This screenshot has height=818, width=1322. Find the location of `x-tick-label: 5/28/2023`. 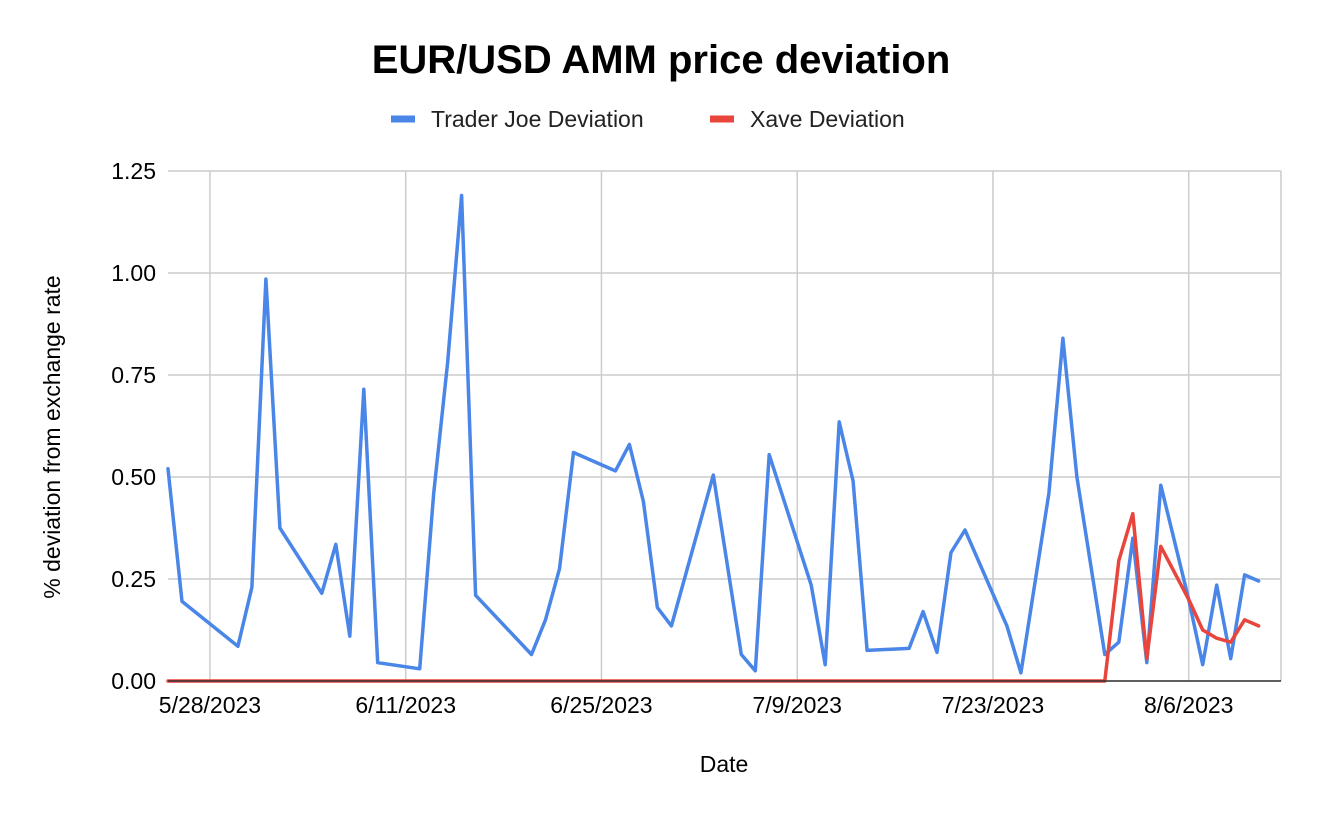

x-tick-label: 5/28/2023 is located at coordinates (210, 705).